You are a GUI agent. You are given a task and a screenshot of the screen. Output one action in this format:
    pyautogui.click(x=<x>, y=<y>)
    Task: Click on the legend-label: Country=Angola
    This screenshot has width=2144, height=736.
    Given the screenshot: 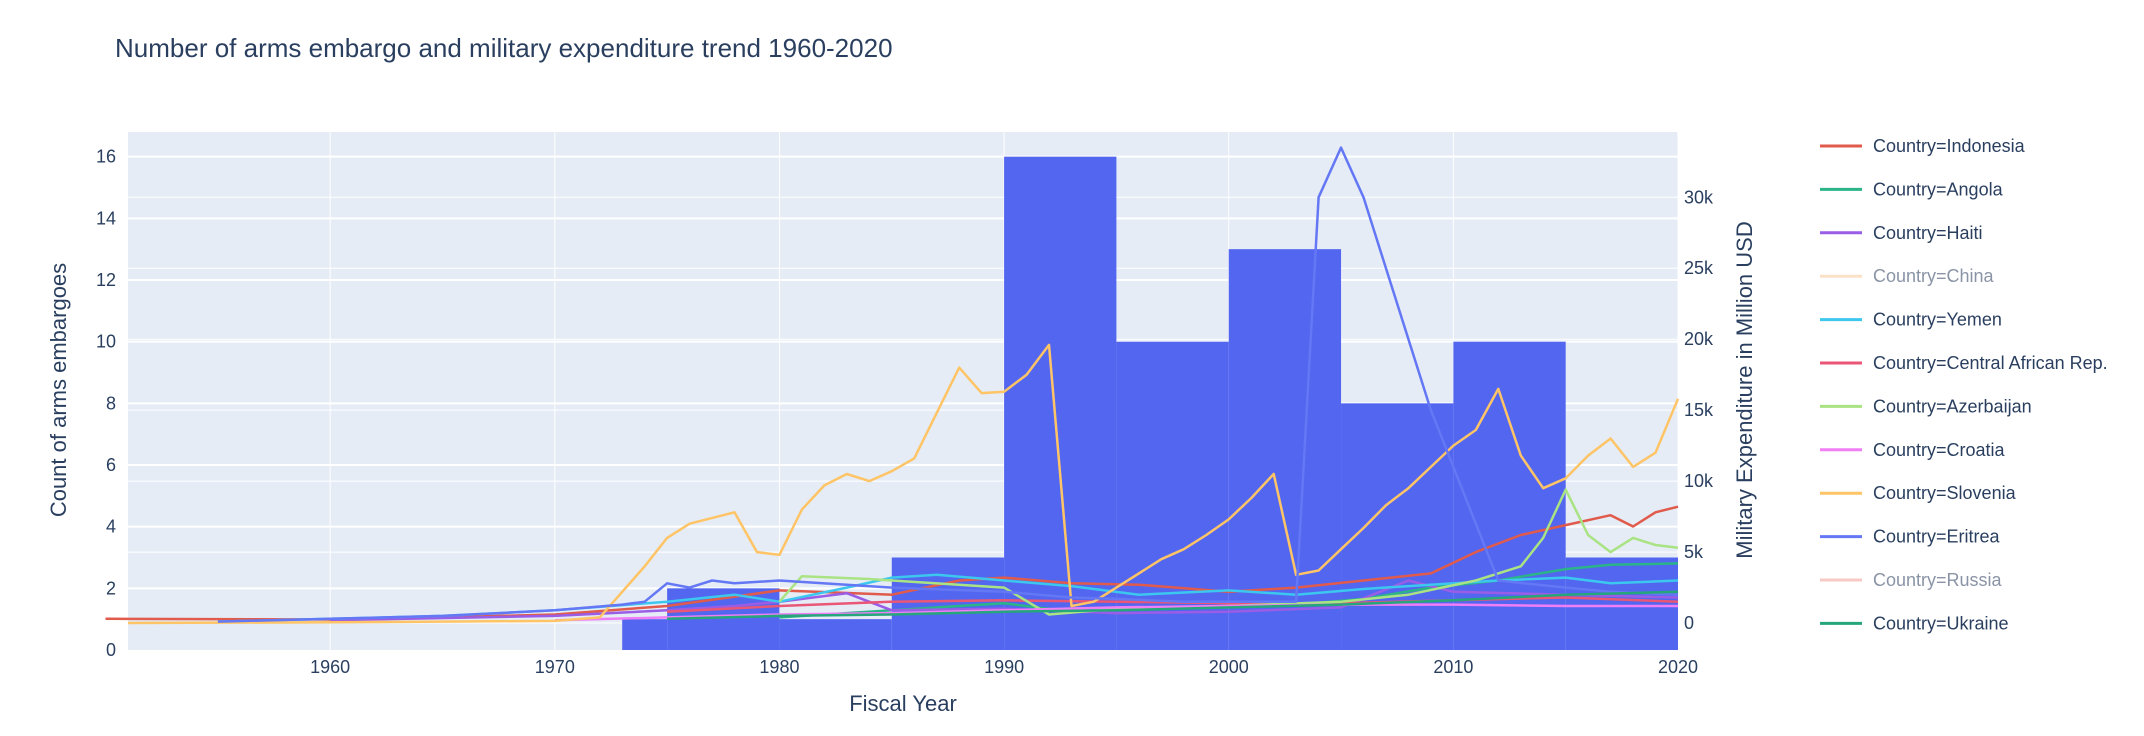 What is the action you would take?
    pyautogui.click(x=1938, y=189)
    